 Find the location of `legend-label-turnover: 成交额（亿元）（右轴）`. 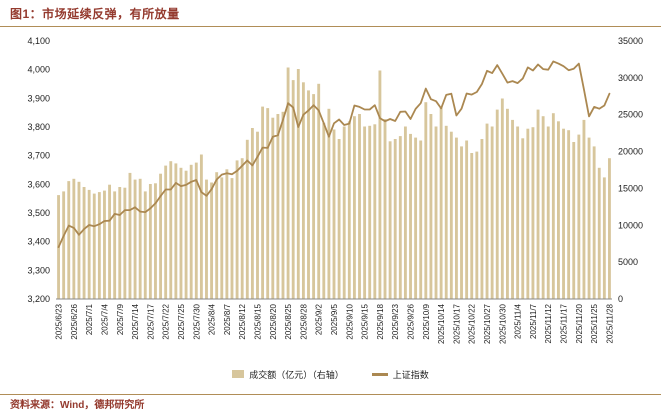

legend-label-turnover: 成交额（亿元）（右轴） is located at coordinates (296, 374).